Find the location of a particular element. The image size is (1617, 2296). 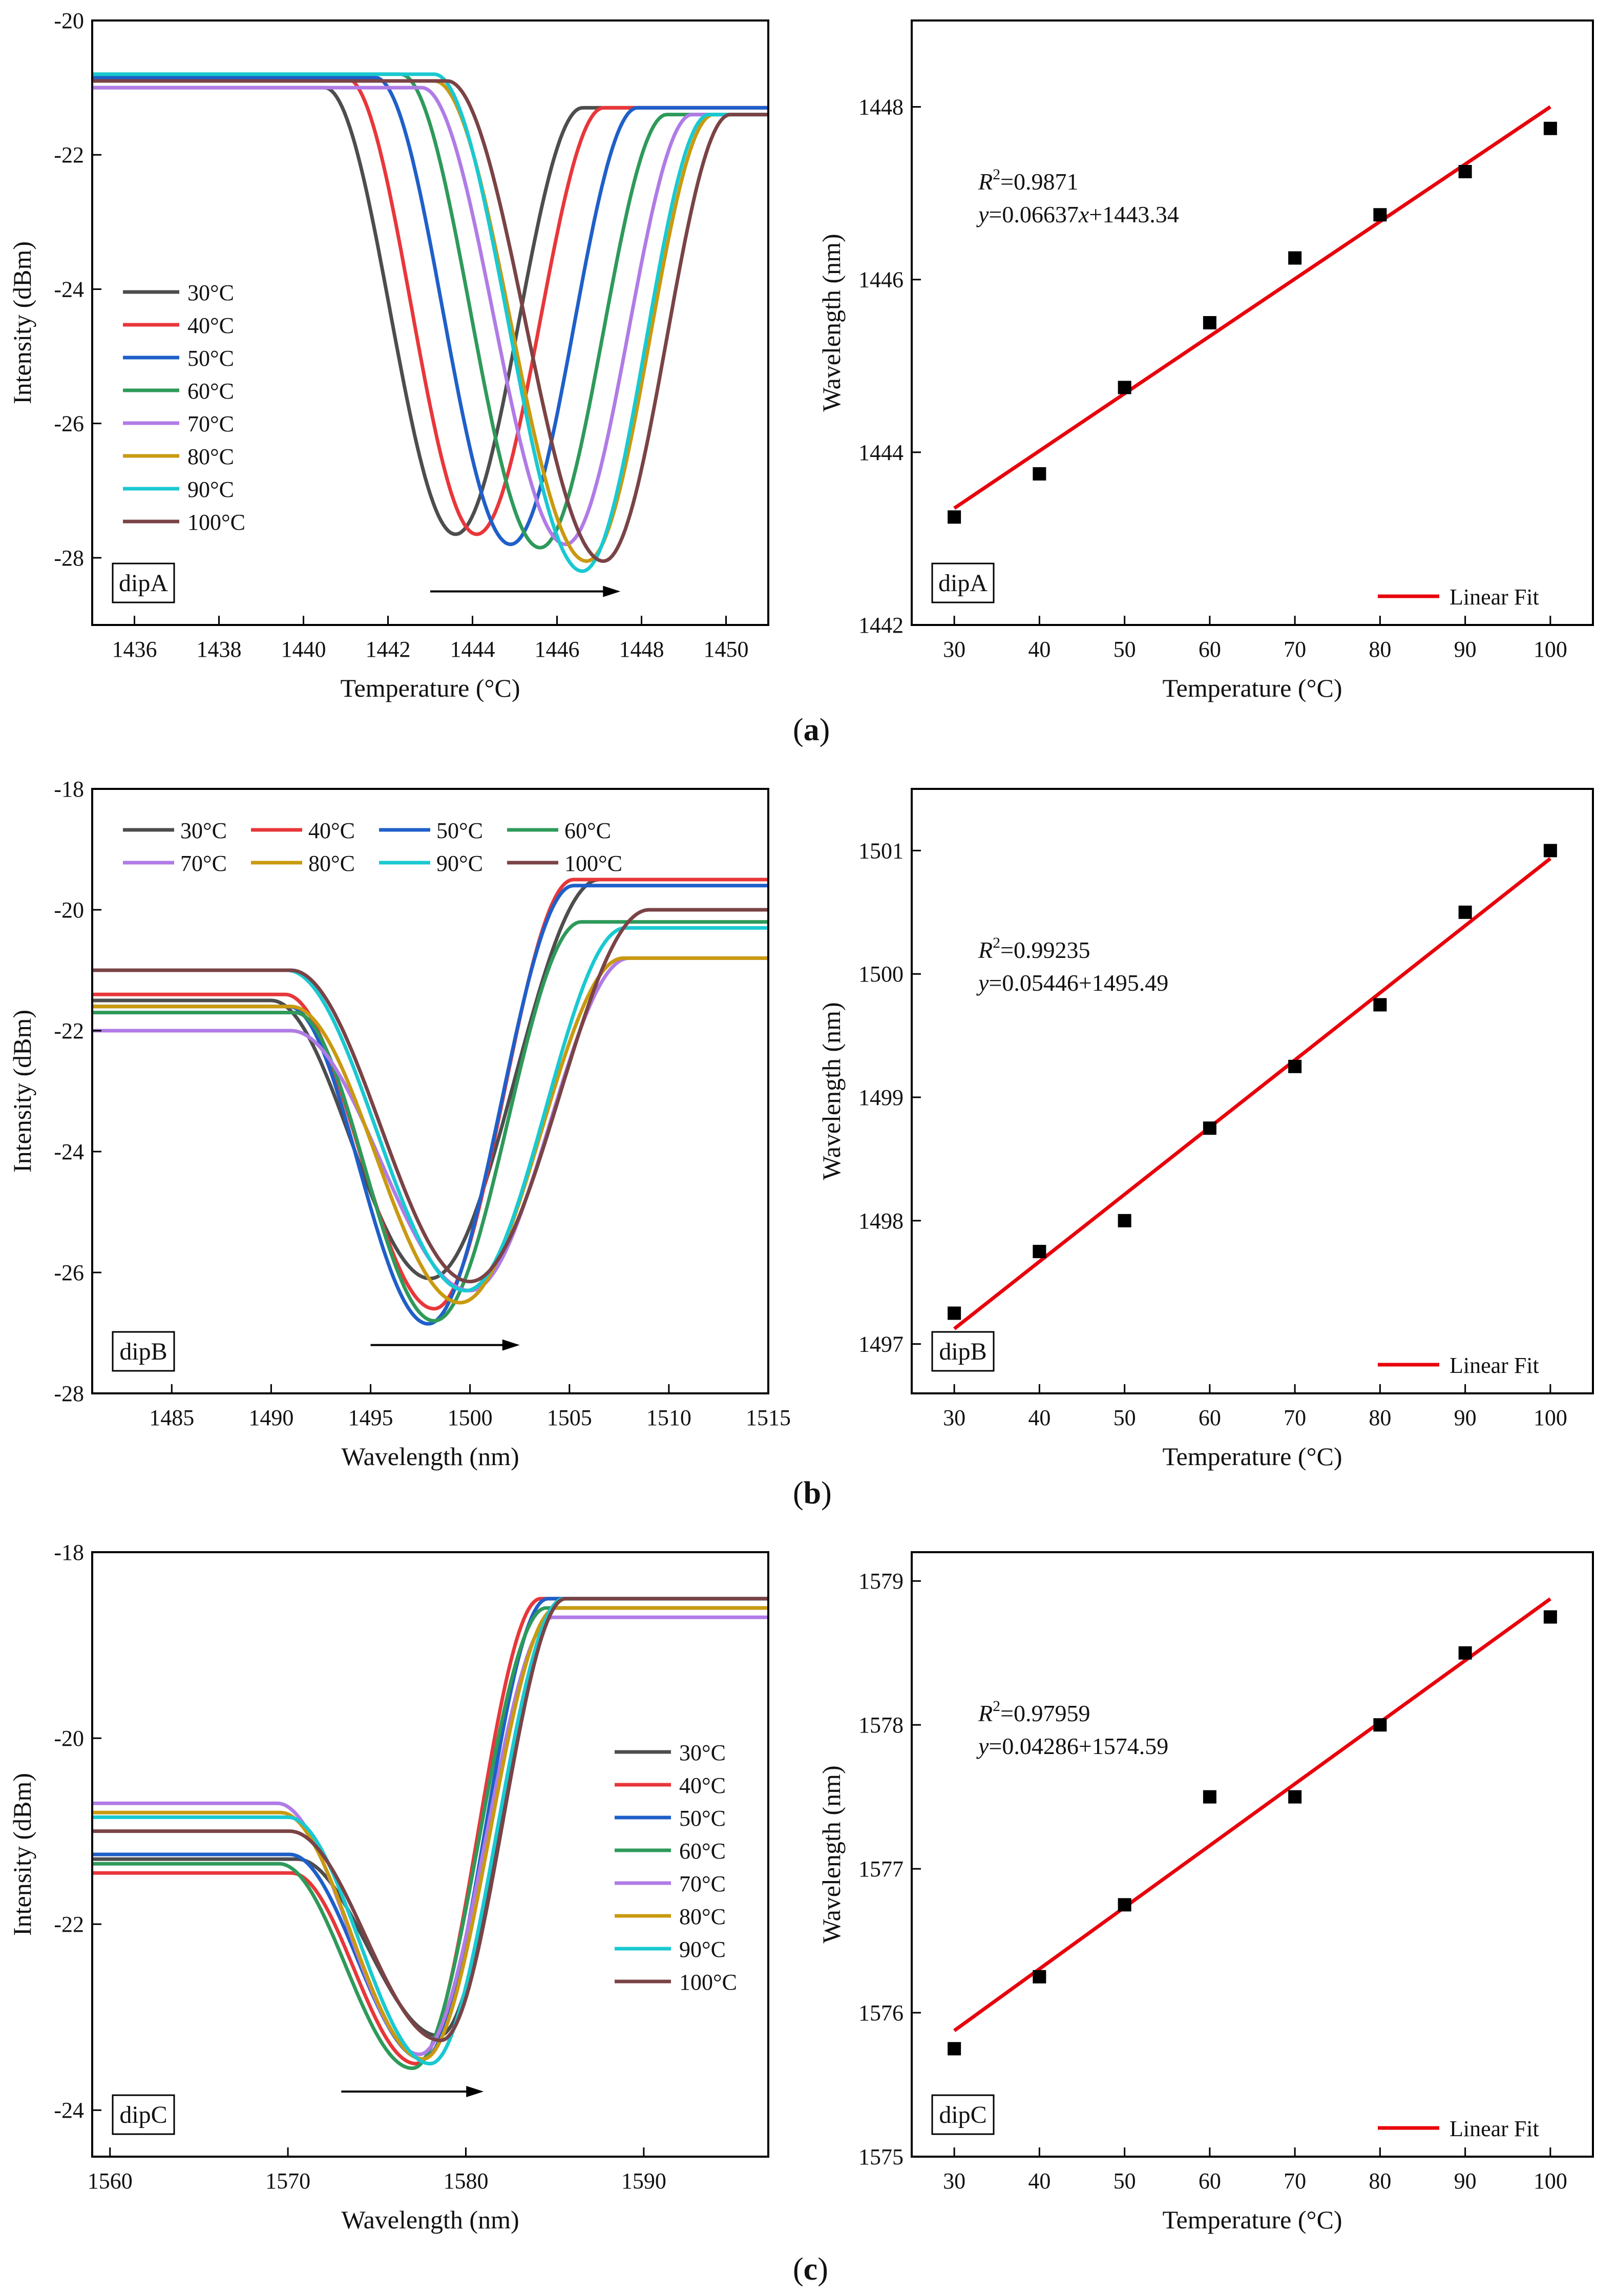

panel-label-letter: b is located at coordinates (812, 1493).